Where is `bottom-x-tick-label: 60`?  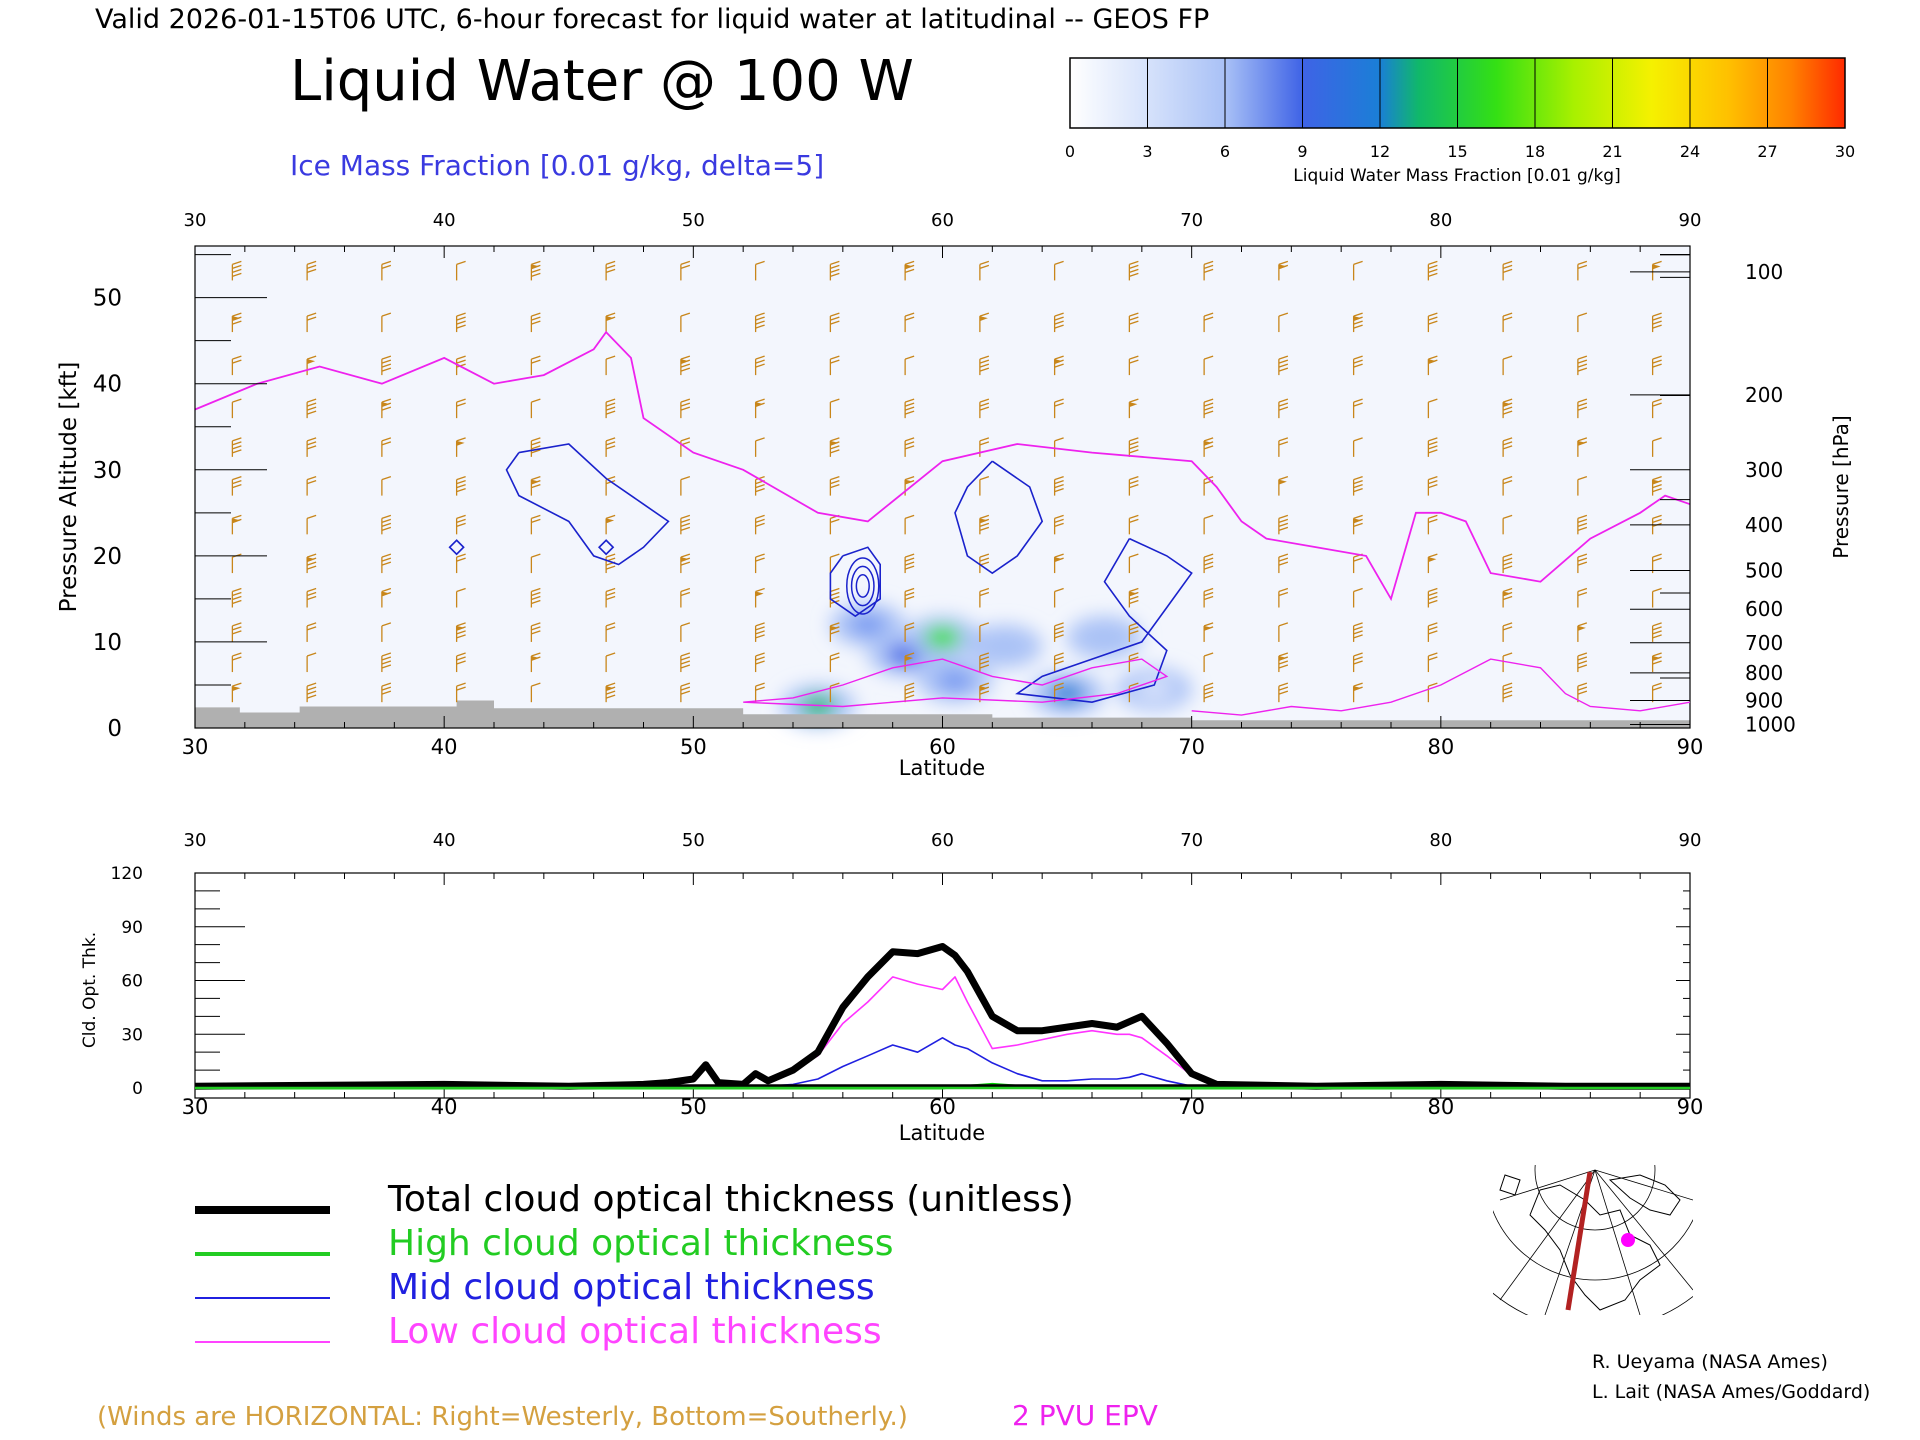
bottom-x-tick-label: 60 is located at coordinates (942, 1107).